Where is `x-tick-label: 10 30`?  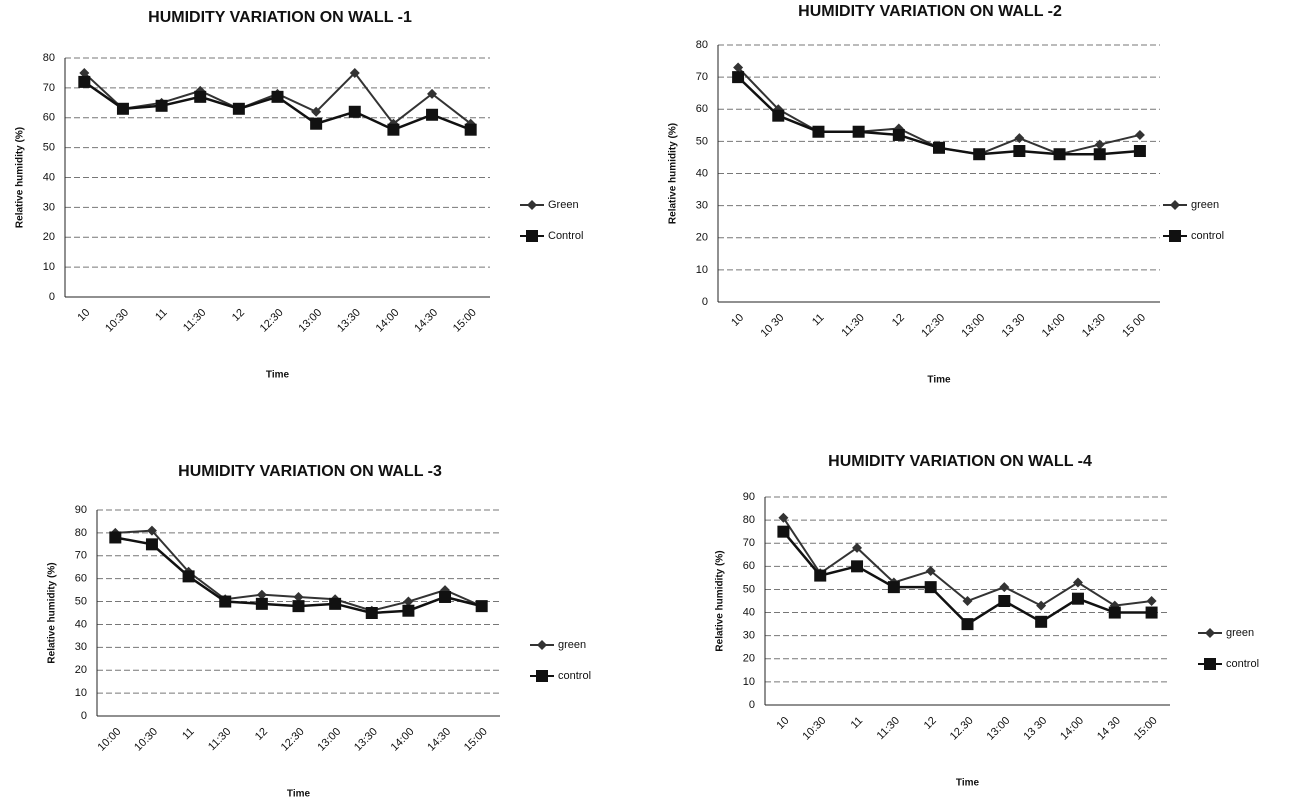 x-tick-label: 10 30 is located at coordinates (772, 326).